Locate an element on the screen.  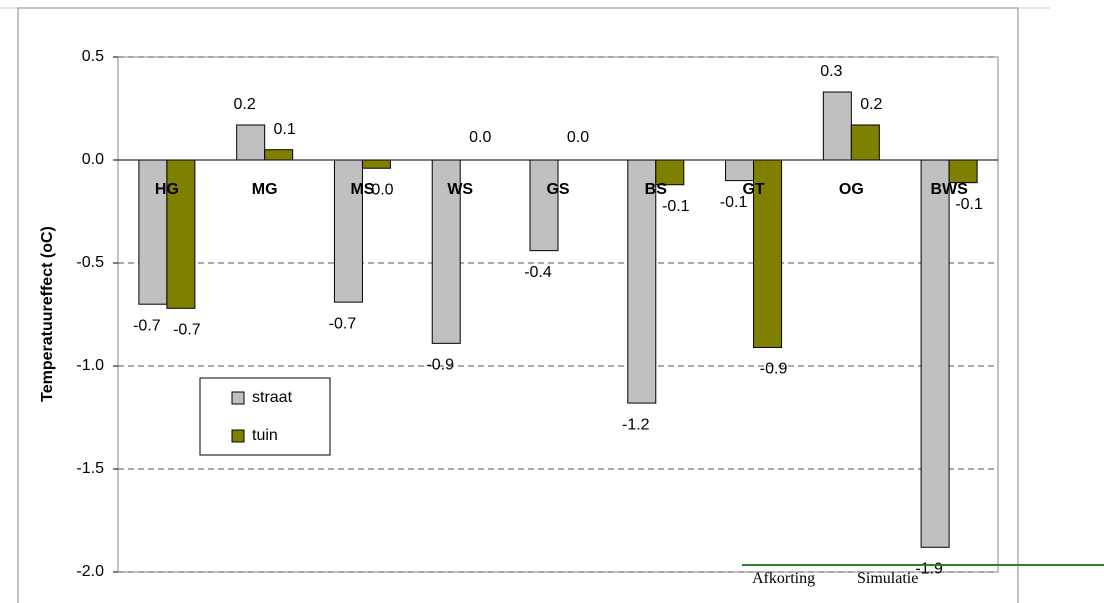
x-tick-label: GT is located at coordinates (753, 189).